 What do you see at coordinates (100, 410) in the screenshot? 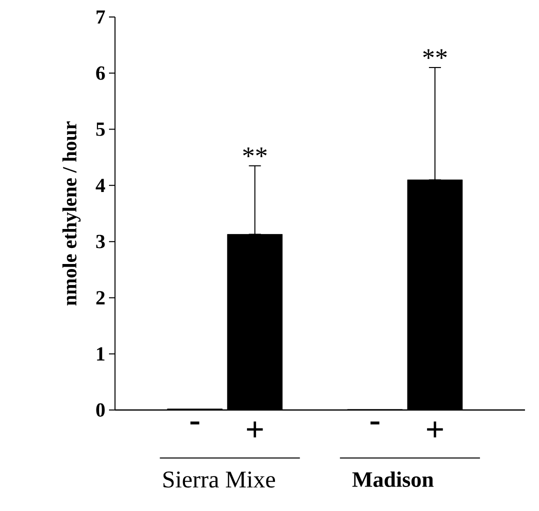
I see `y-tick-label: 0` at bounding box center [100, 410].